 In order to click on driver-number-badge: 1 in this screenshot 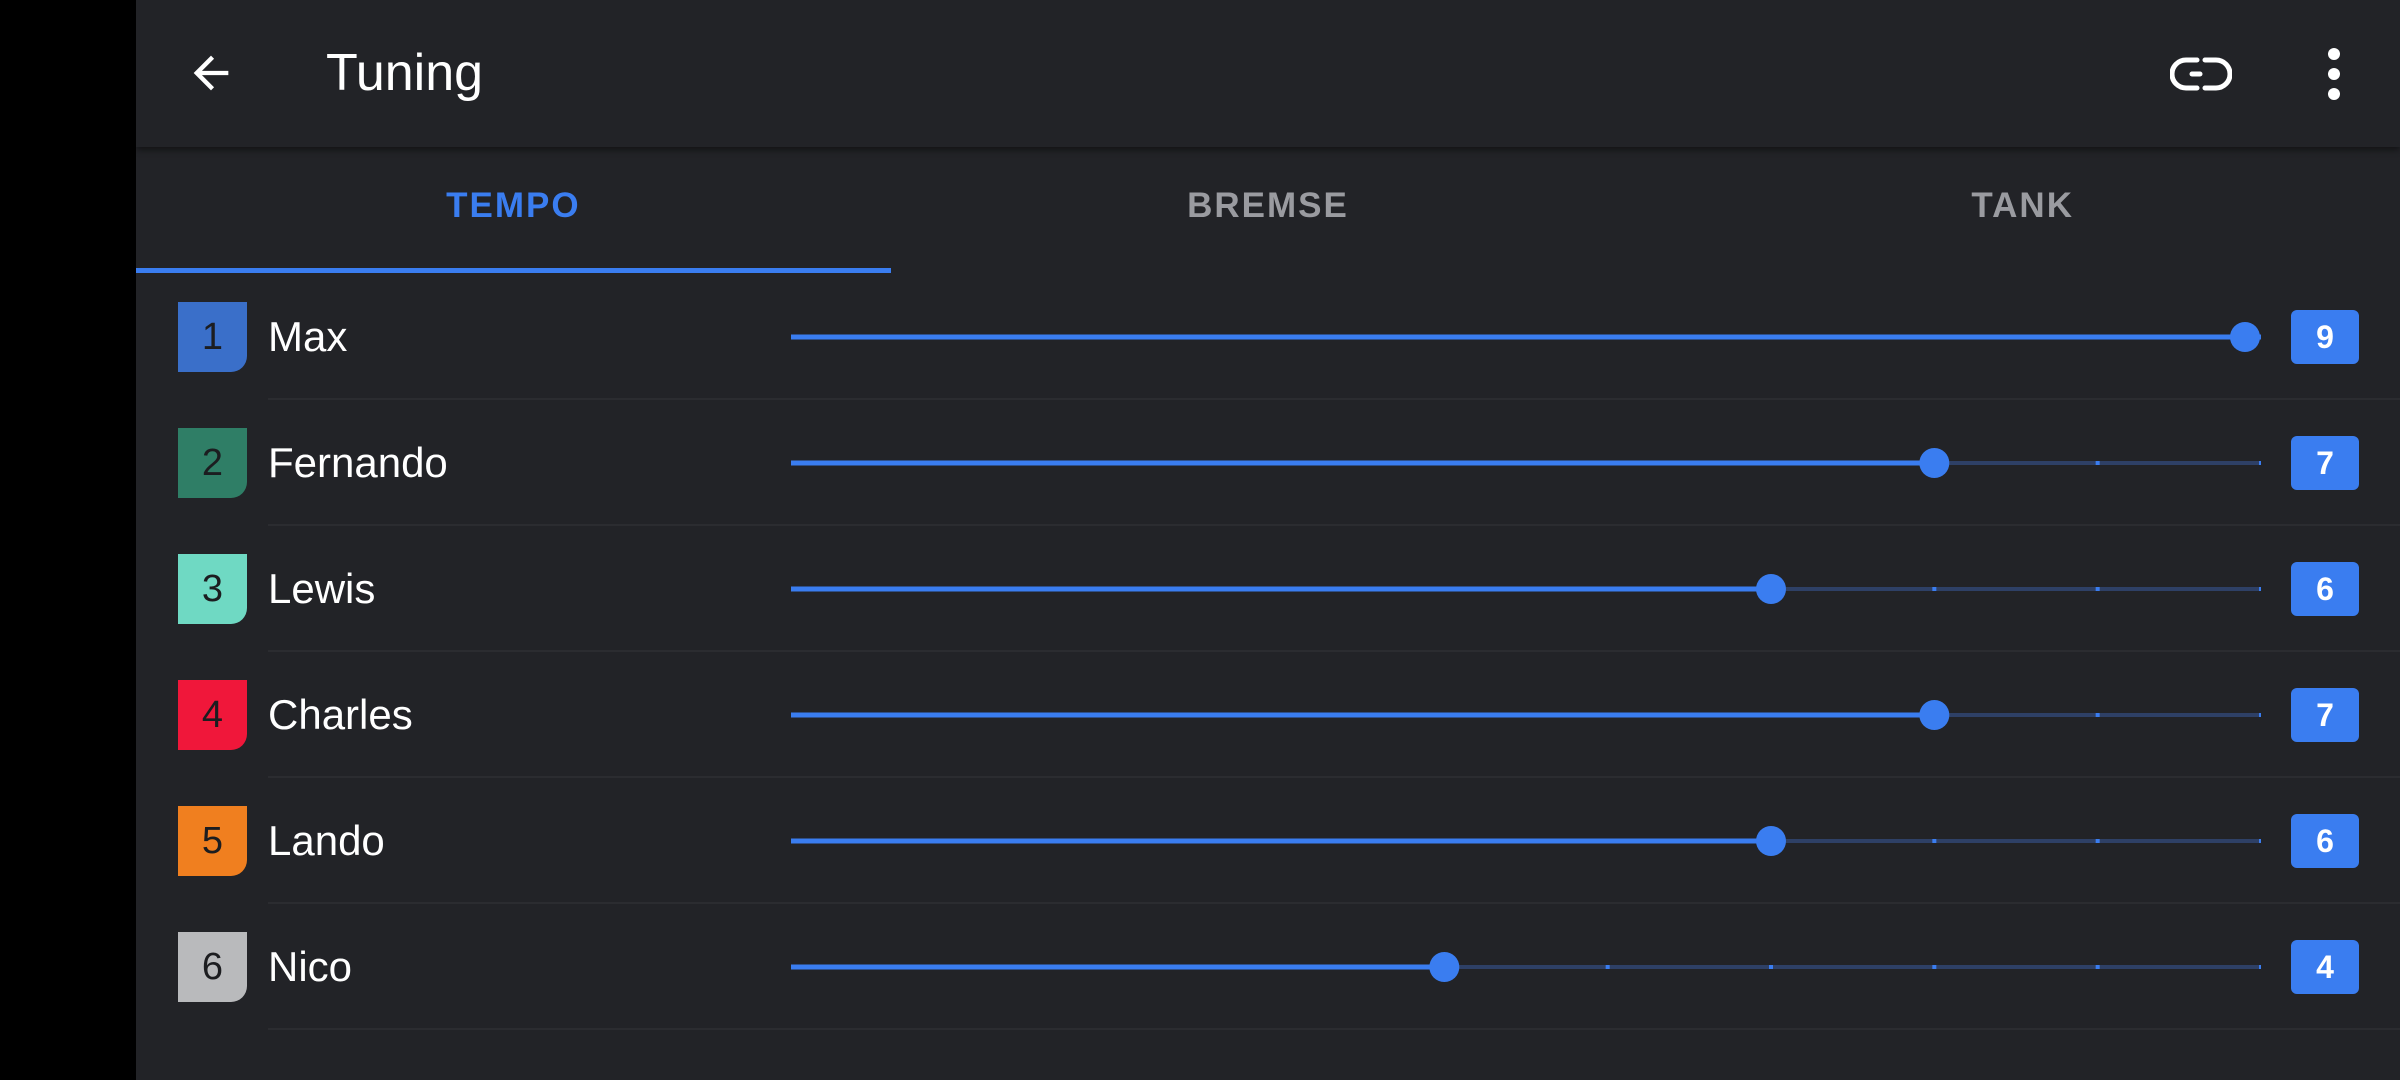, I will do `click(212, 337)`.